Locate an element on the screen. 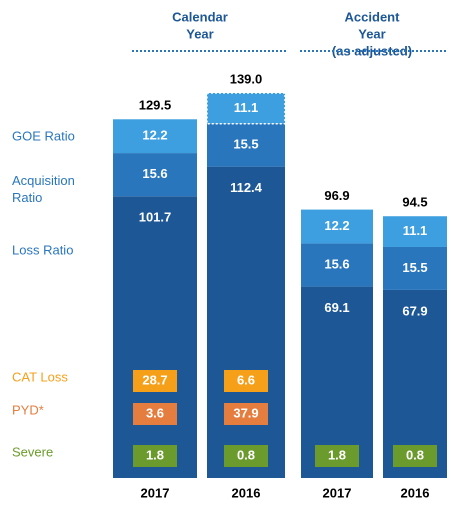 This screenshot has width=451, height=508. row-label: Loss Ratio is located at coordinates (43, 250).